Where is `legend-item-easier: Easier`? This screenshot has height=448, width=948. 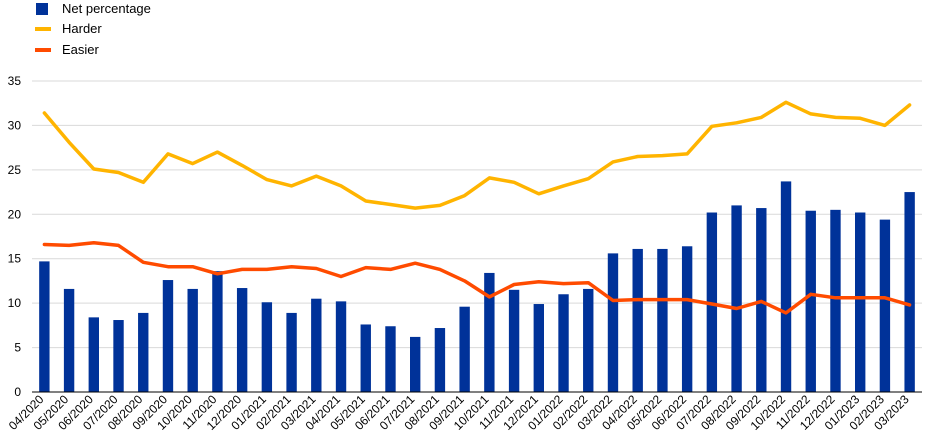
legend-item-easier: Easier is located at coordinates (67, 49).